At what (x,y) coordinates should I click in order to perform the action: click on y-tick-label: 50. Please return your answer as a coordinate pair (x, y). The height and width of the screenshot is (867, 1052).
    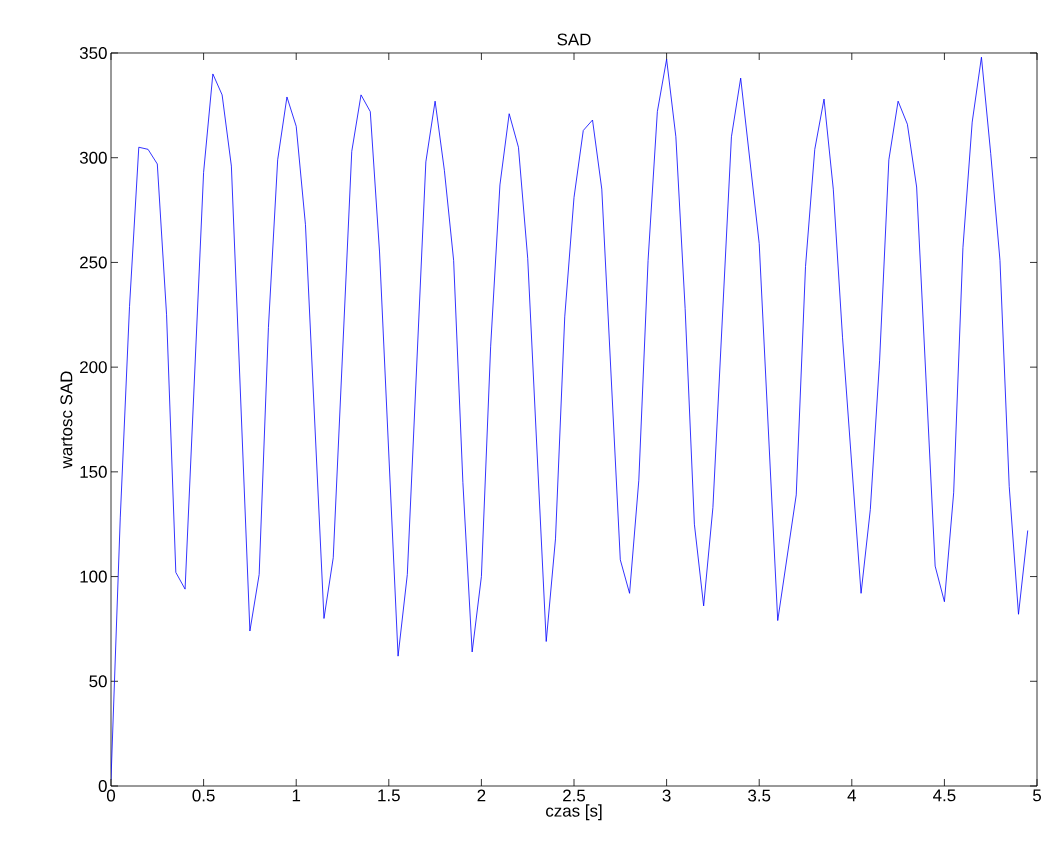
    Looking at the image, I should click on (98, 681).